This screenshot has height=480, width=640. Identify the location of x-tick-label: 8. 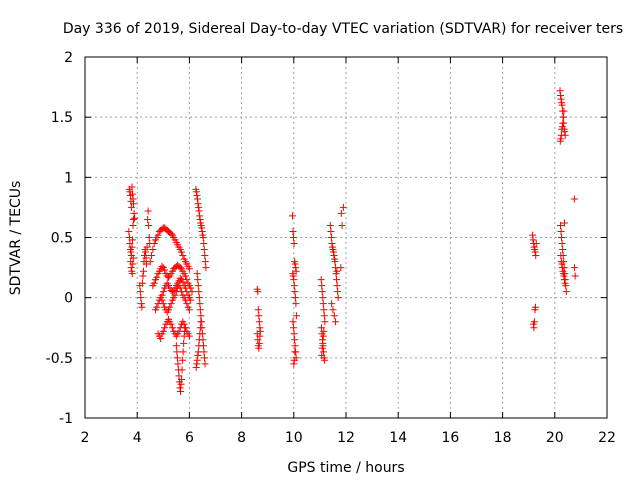
(241, 438).